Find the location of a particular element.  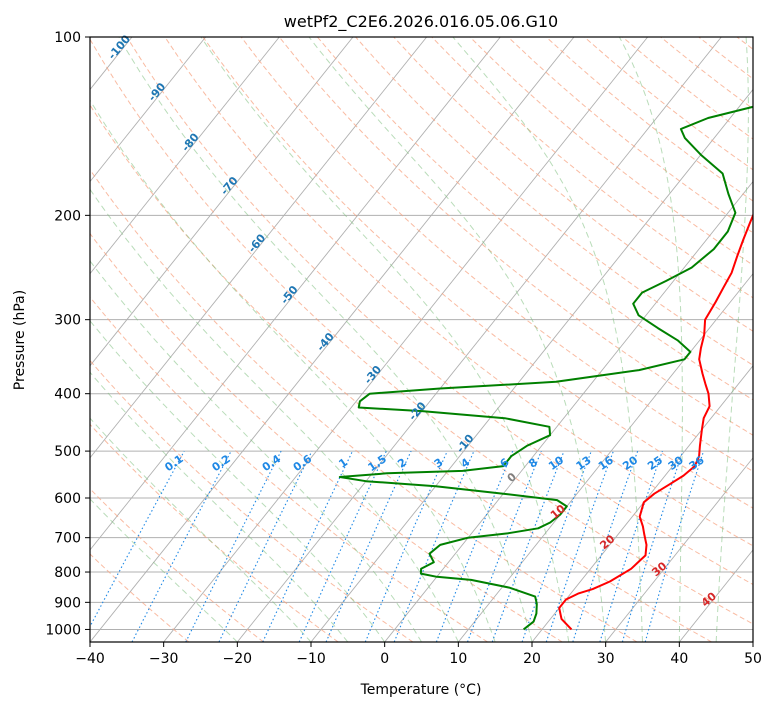

y-axis-label: Pressure (hPa) is located at coordinates (20, 340).